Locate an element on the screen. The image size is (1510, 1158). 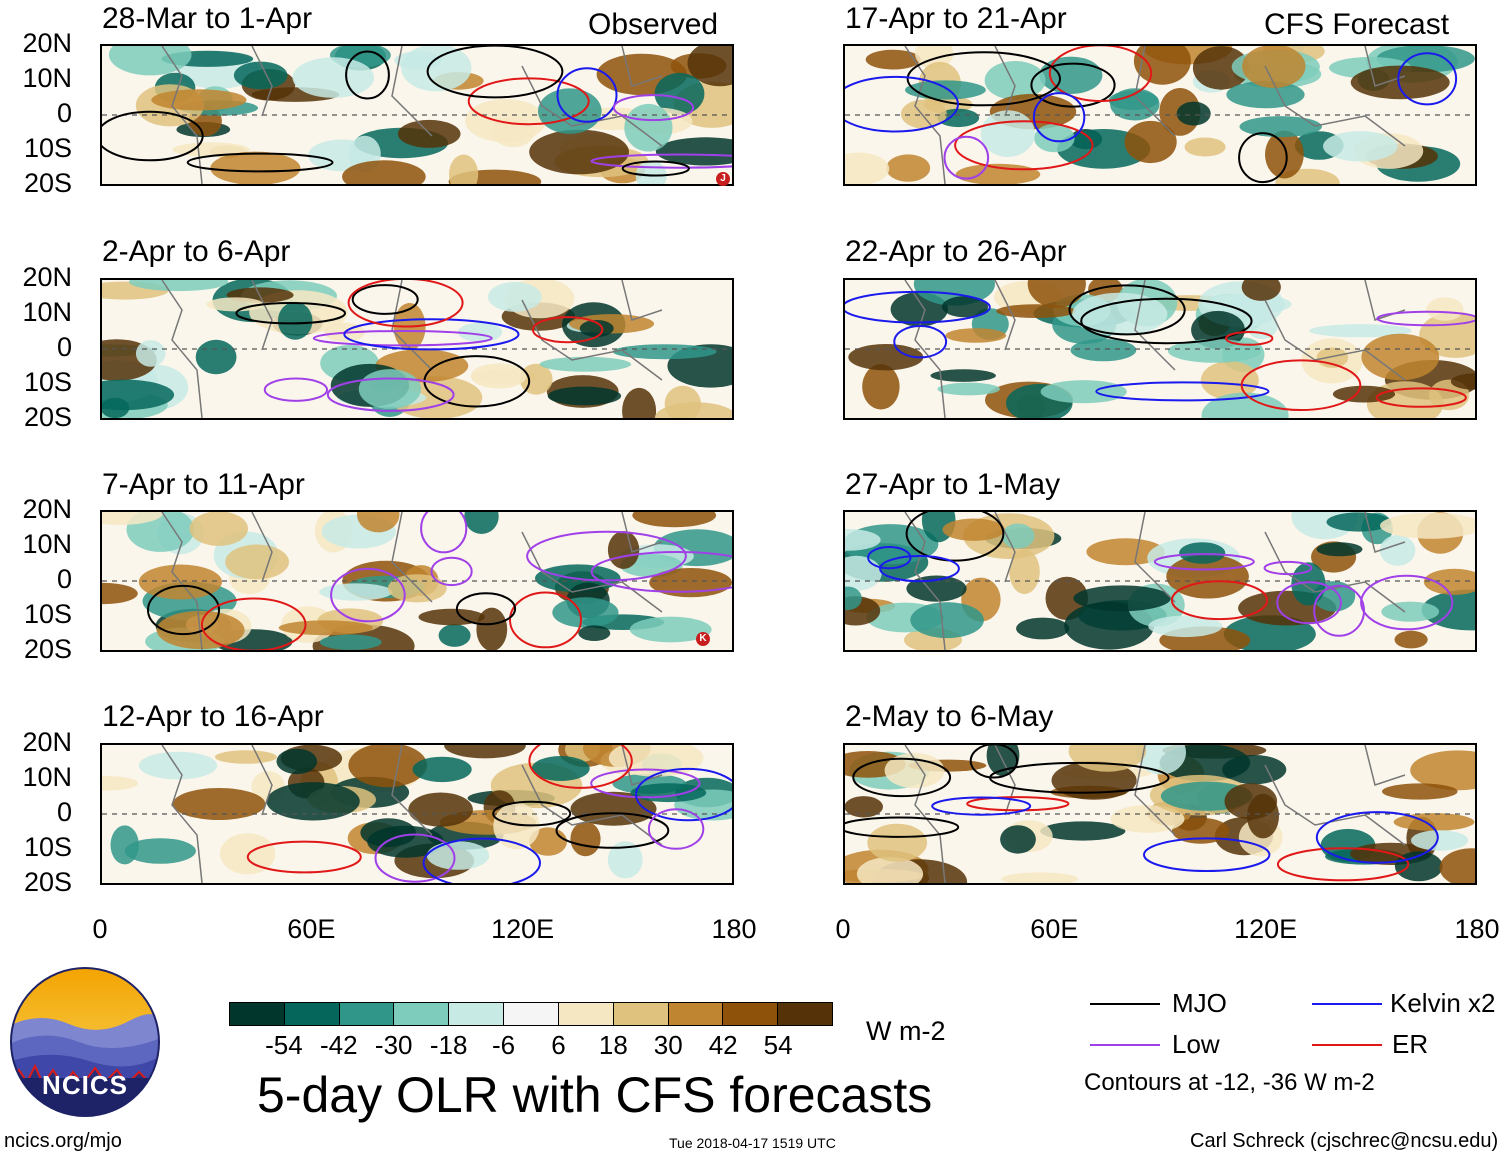
footer-url: ncics.org/mjo is located at coordinates (63, 1141).